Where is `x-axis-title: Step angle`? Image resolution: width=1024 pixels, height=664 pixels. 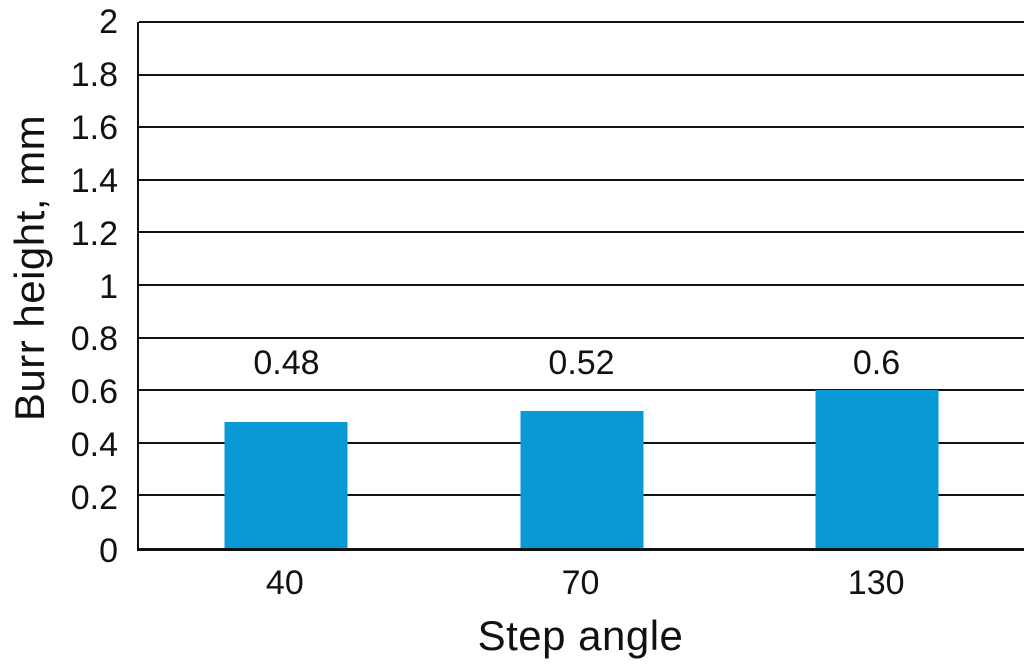 x-axis-title: Step angle is located at coordinates (580, 635).